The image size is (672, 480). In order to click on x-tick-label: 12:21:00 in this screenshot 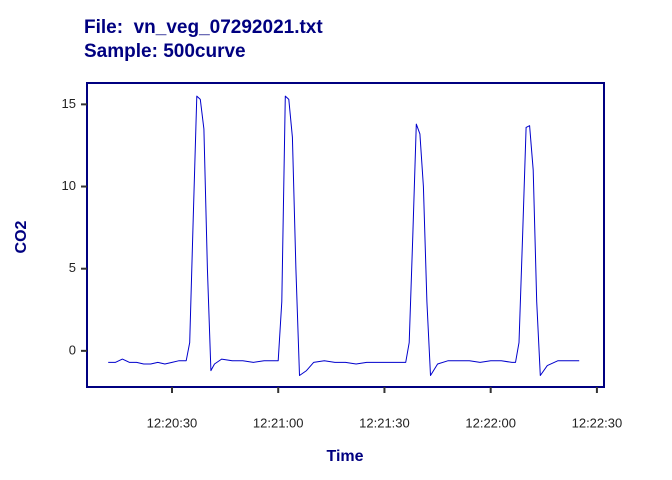, I will do `click(278, 422)`.